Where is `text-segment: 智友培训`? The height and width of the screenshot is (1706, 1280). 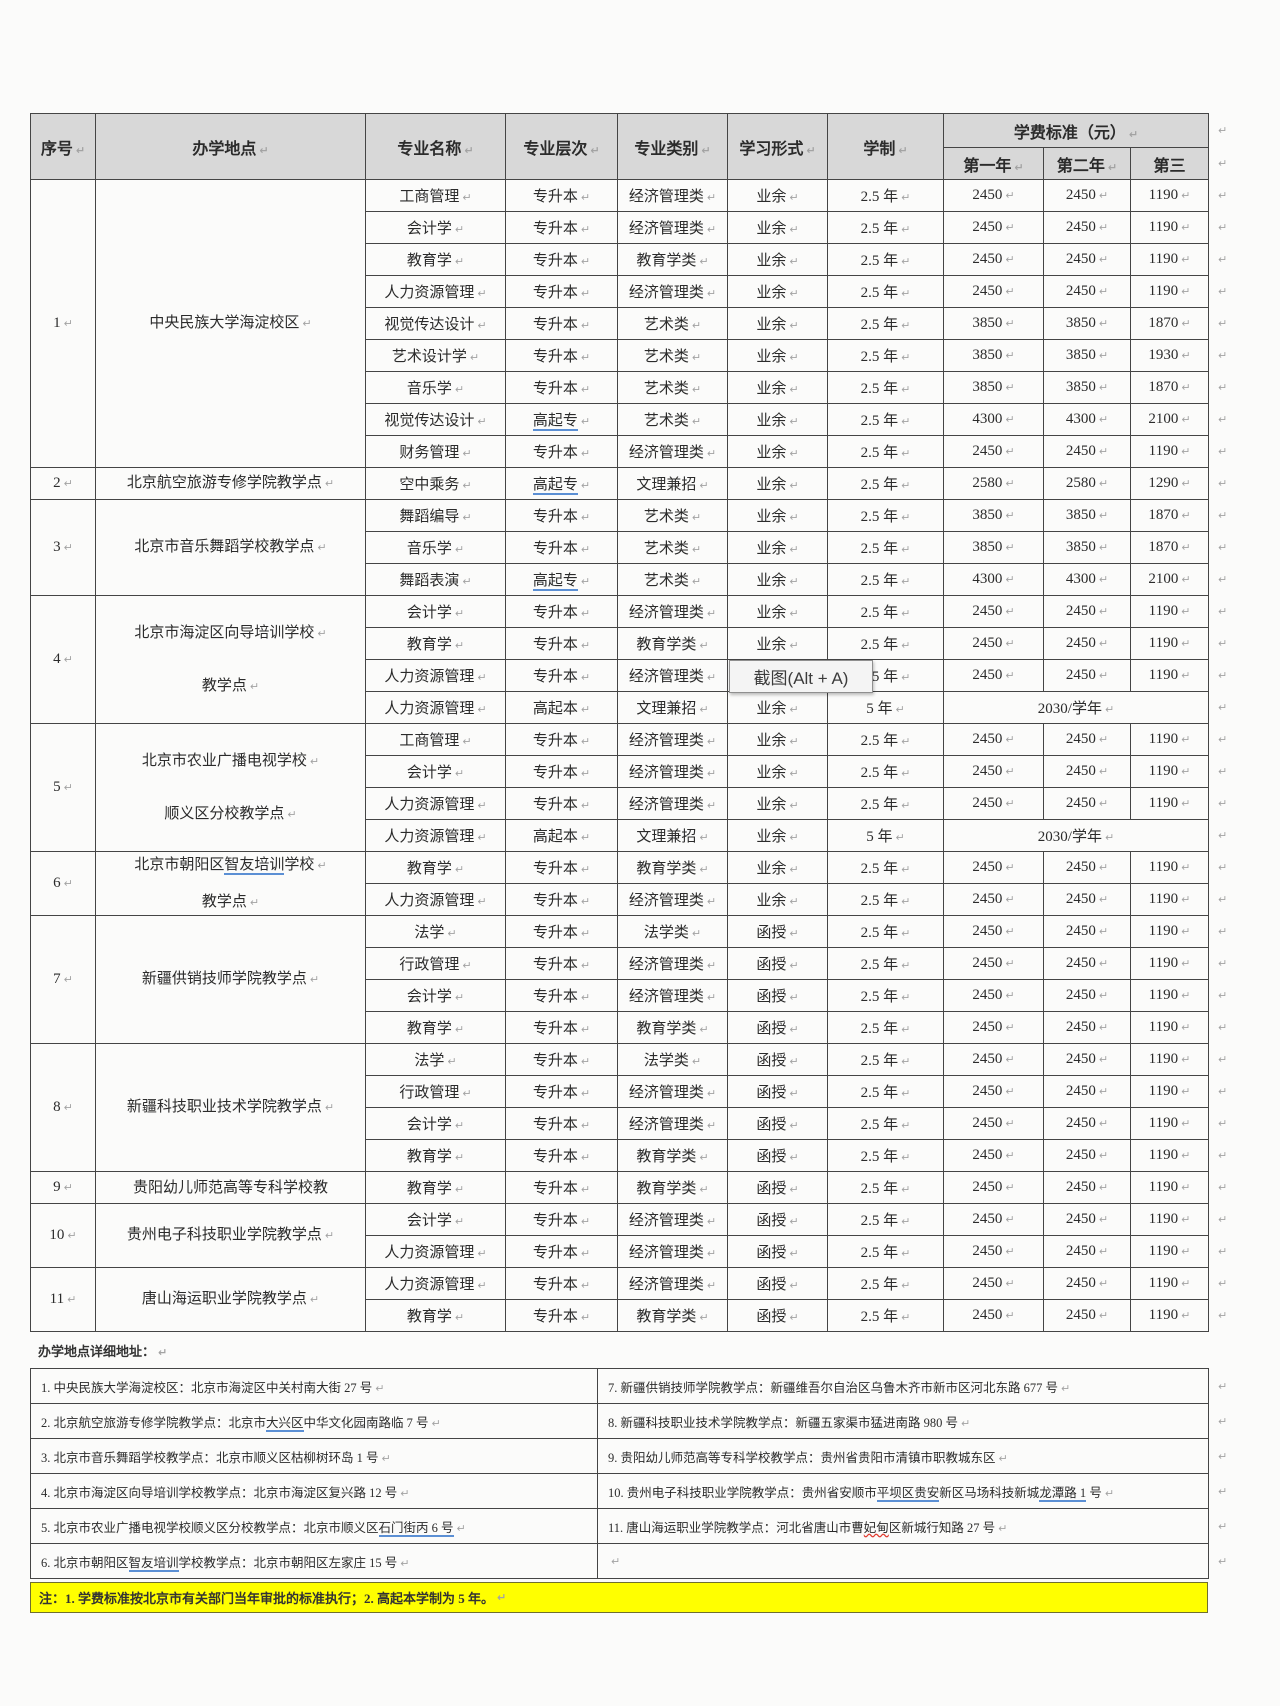 text-segment: 智友培训 is located at coordinates (254, 865).